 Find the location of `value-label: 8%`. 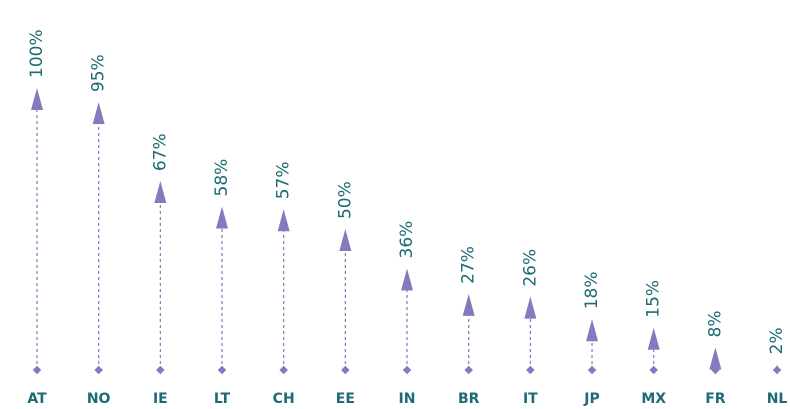

value-label: 8% is located at coordinates (715, 323).